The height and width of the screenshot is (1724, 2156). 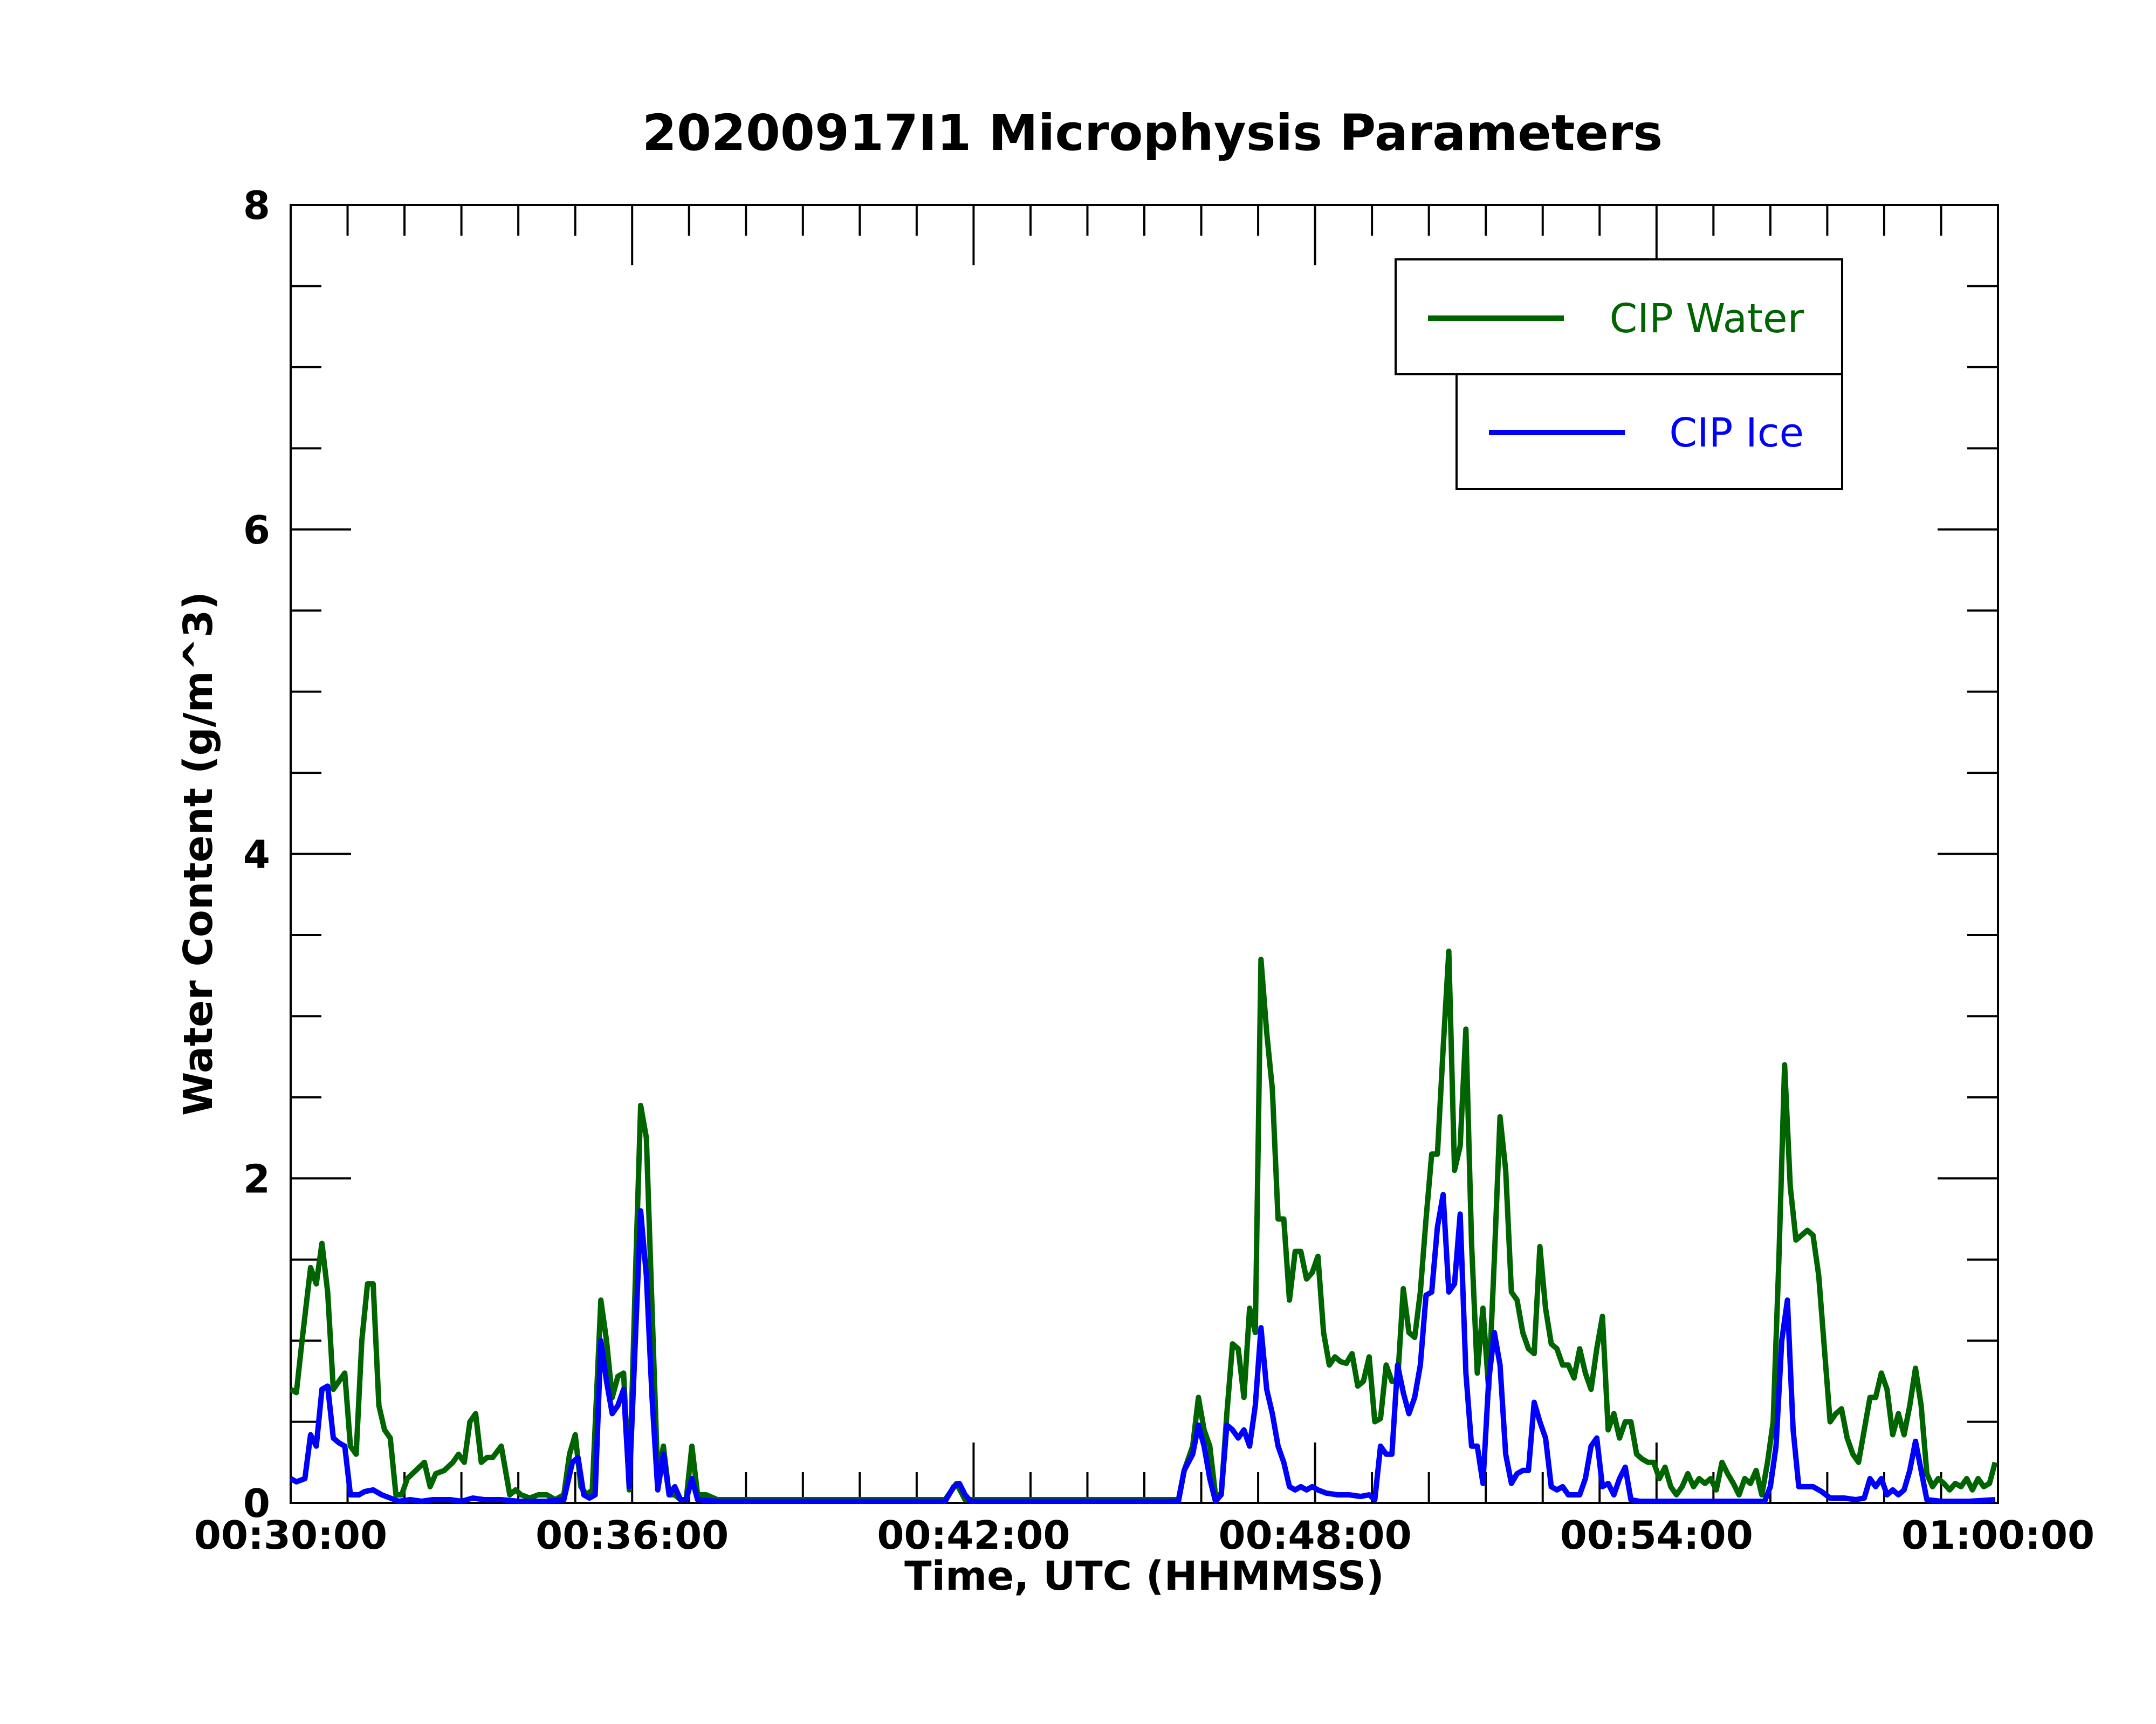 What do you see at coordinates (1144, 1576) in the screenshot?
I see `x-axis-label: Time, UTC (HHMMSS)` at bounding box center [1144, 1576].